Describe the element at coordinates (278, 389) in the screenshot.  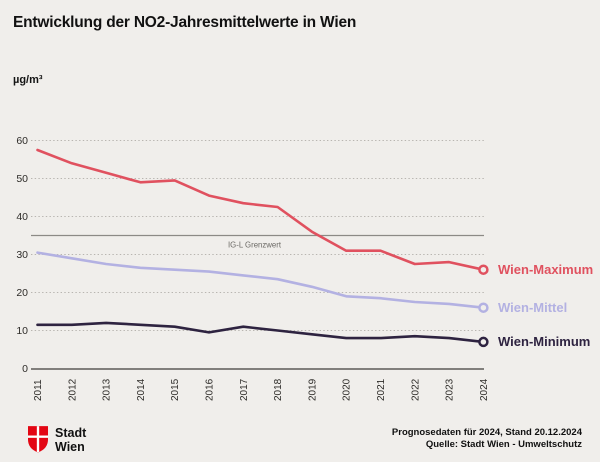
I see `x-tick-2018: 2018` at that location.